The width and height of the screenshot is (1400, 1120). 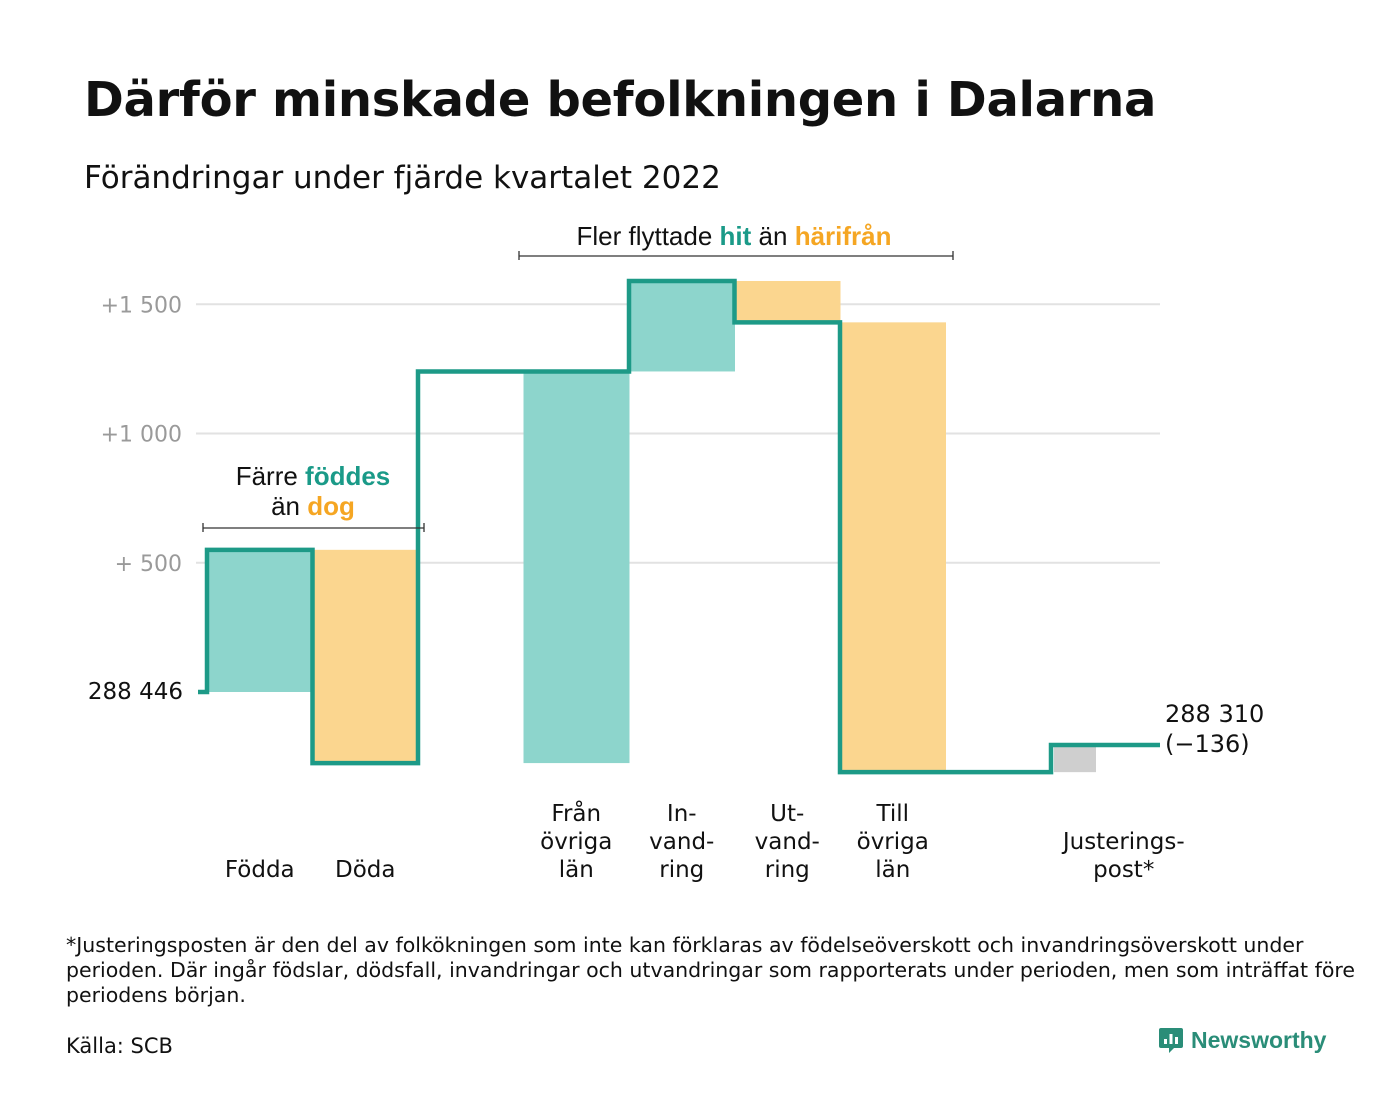 I want to click on annotation-migration-highlight-harifran: härifrån, so click(x=843, y=236).